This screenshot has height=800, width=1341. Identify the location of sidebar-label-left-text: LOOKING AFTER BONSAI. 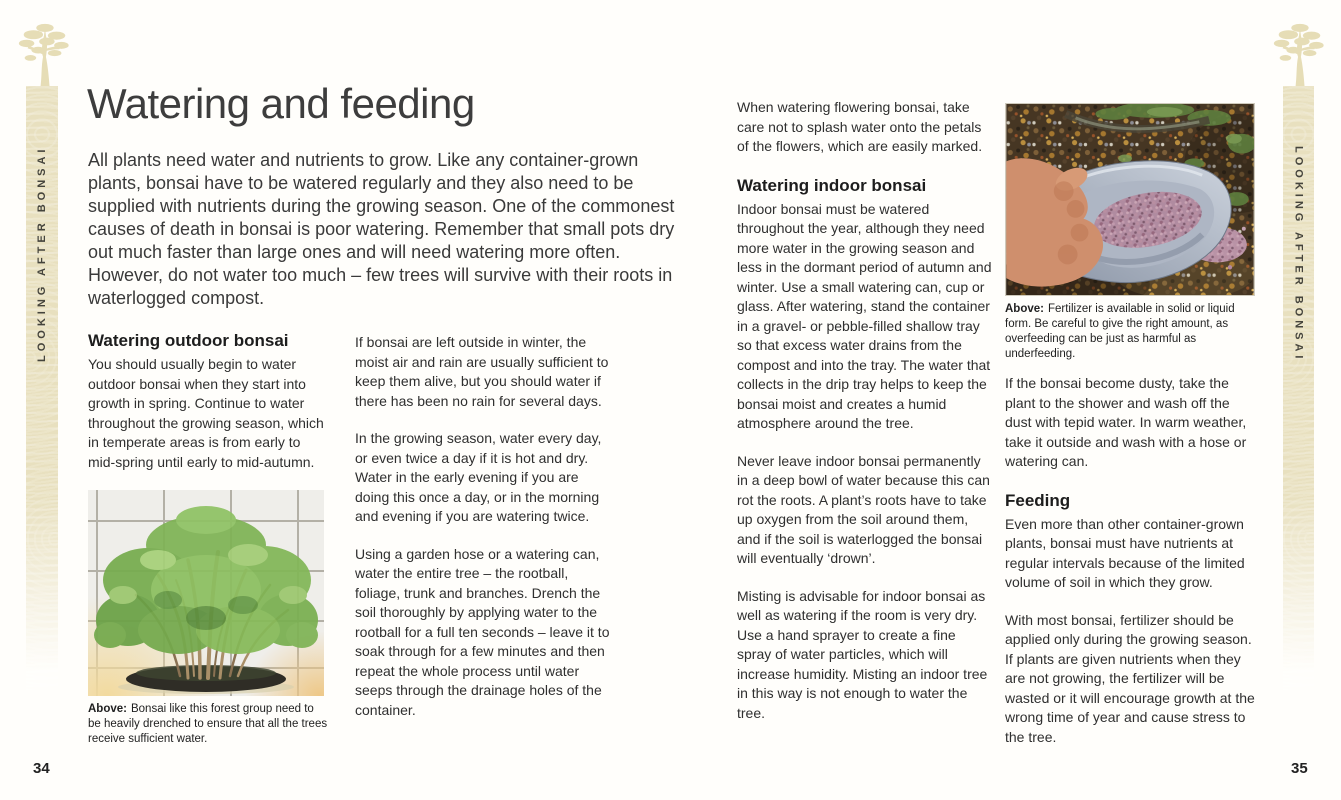
(42, 254).